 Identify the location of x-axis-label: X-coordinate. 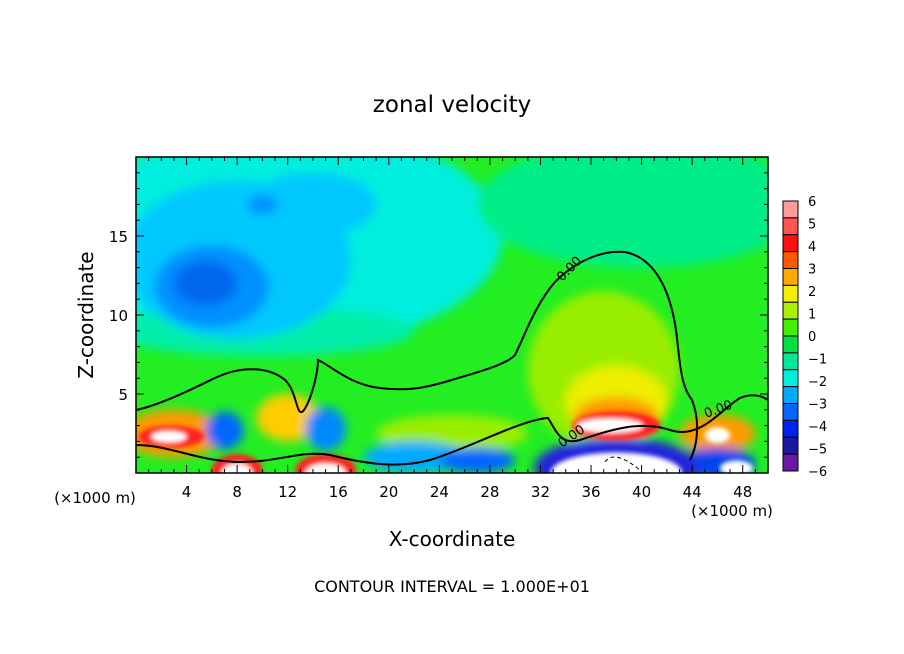
(452, 539).